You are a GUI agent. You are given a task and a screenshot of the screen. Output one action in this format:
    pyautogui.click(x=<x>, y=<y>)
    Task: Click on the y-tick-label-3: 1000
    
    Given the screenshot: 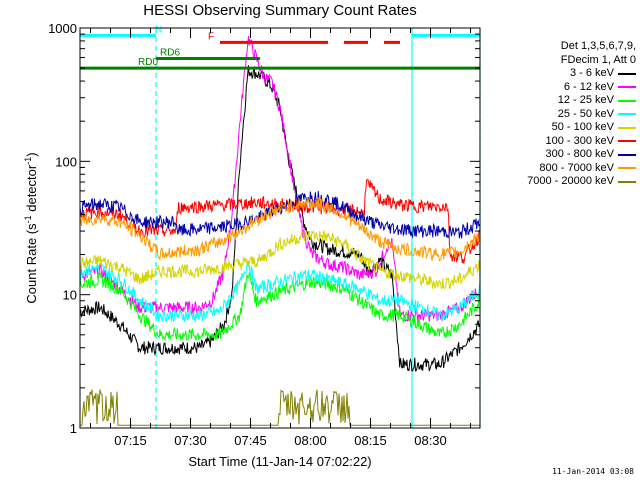 What is the action you would take?
    pyautogui.click(x=62, y=28)
    